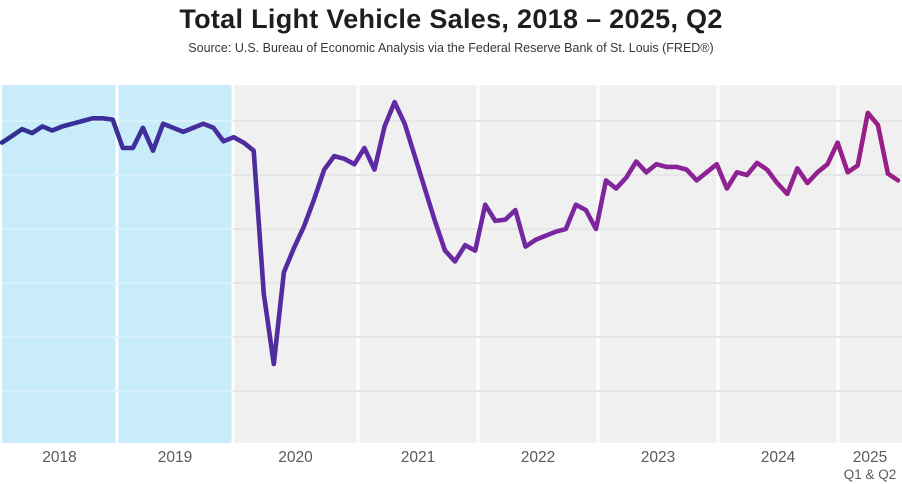 Image resolution: width=902 pixels, height=484 pixels. What do you see at coordinates (658, 457) in the screenshot?
I see `x-tick-label-2023: 2023` at bounding box center [658, 457].